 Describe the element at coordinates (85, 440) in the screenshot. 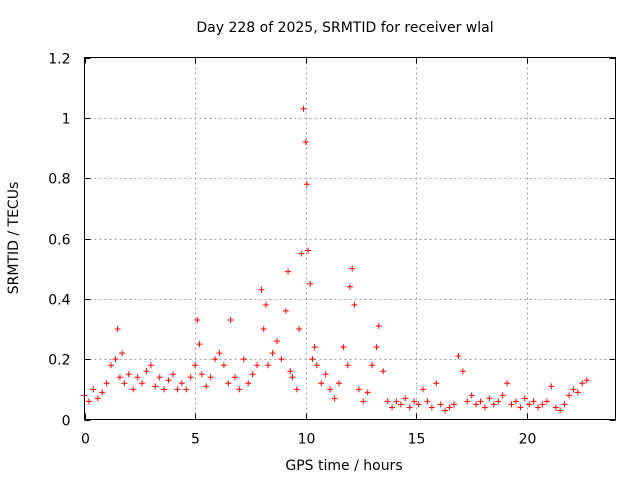

I see `x-tick-label: 0` at that location.